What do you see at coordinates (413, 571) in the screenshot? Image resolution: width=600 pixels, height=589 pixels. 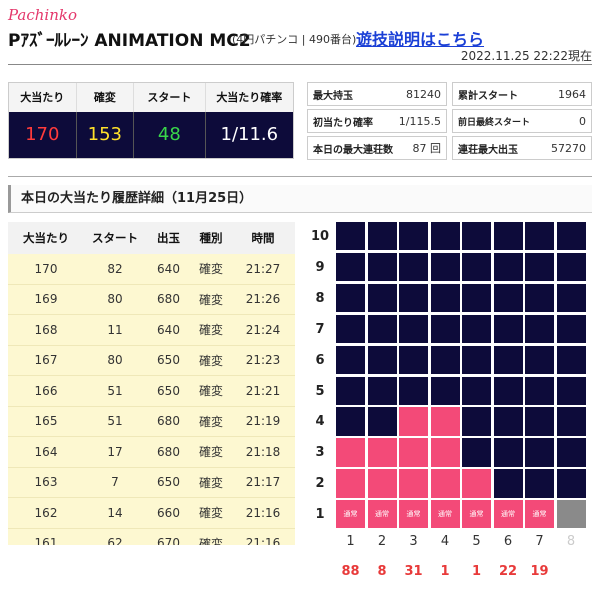 I see `x-value-label: 31` at bounding box center [413, 571].